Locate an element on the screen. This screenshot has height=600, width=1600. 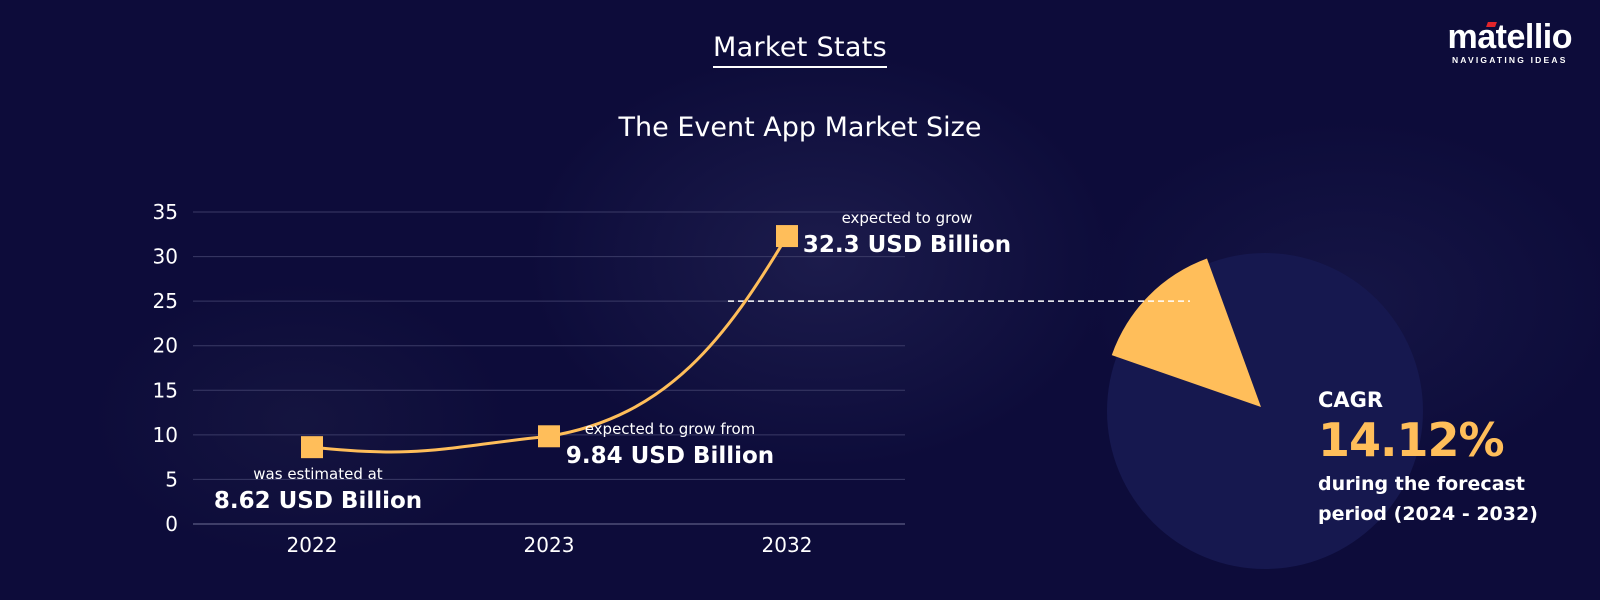
cagr-label: CAGR is located at coordinates (1351, 400).